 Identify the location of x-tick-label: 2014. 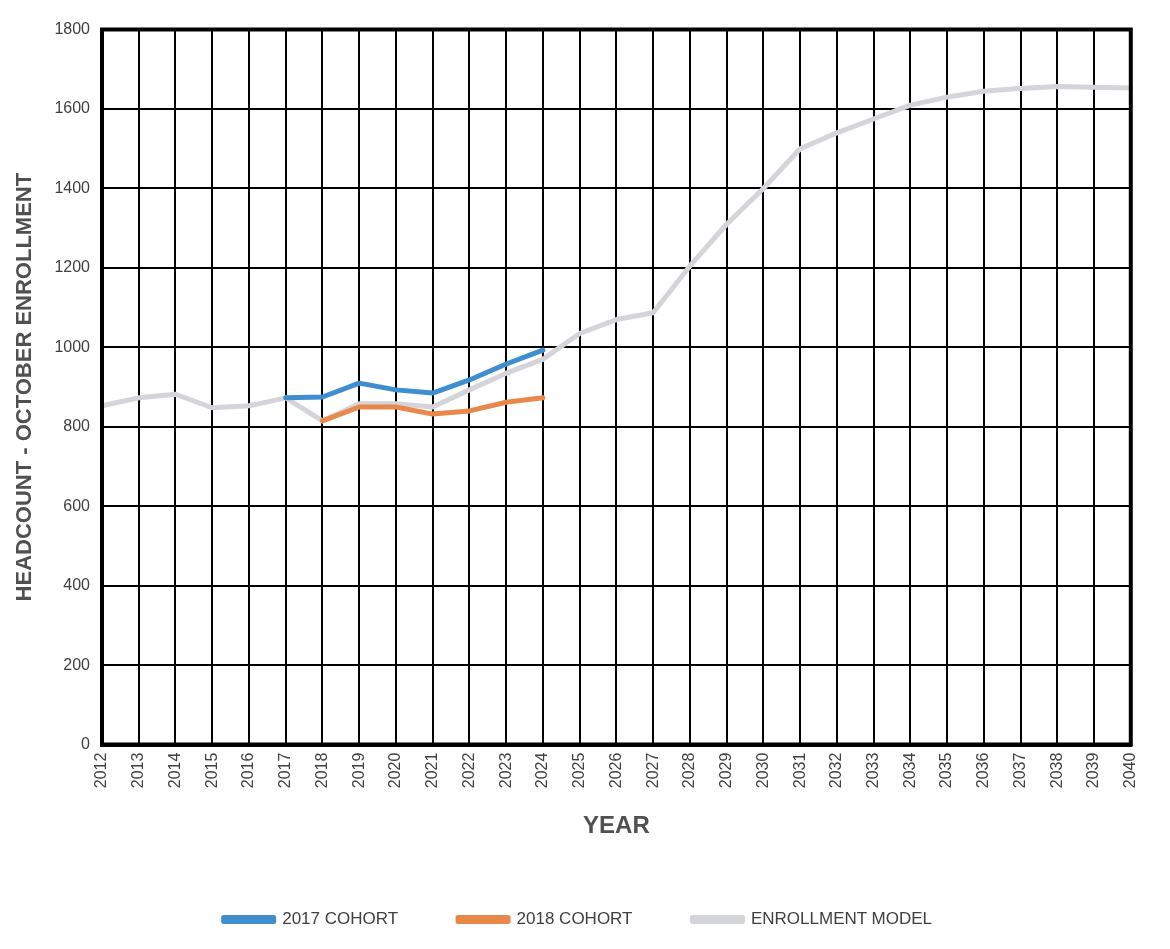
(174, 770).